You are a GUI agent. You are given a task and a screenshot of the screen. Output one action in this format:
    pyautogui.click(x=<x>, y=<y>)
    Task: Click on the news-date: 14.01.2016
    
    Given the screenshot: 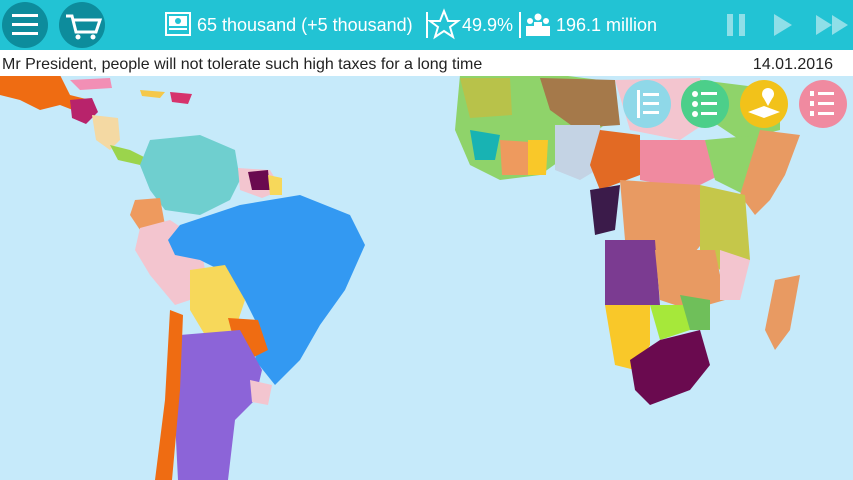 What is the action you would take?
    pyautogui.click(x=793, y=64)
    